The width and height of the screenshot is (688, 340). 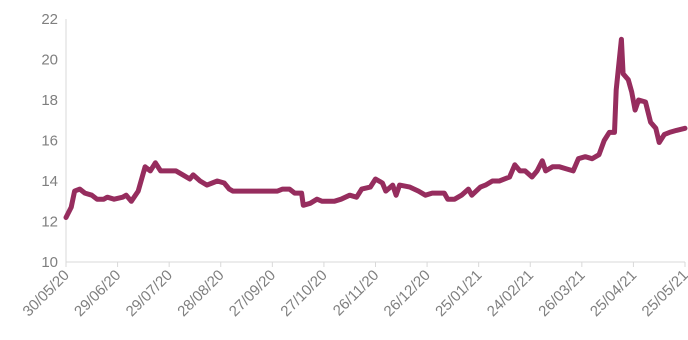 What do you see at coordinates (303, 293) in the screenshot?
I see `x-tick-label: 27/10/20` at bounding box center [303, 293].